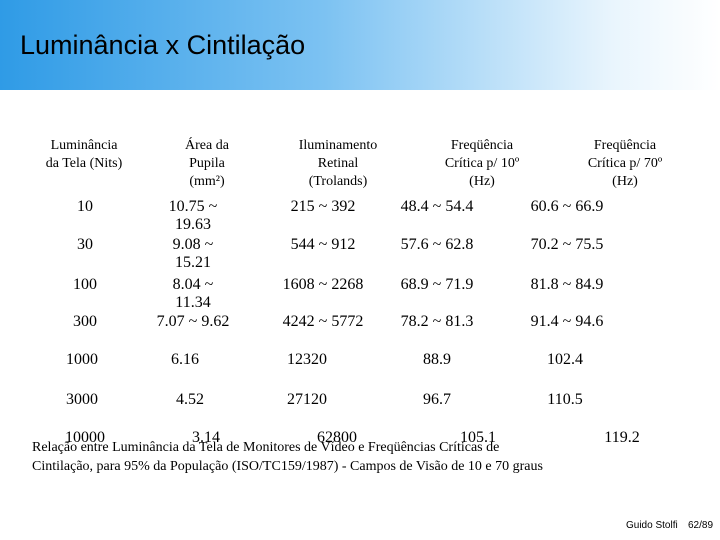 Image resolution: width=720 pixels, height=540 pixels. I want to click on header-line: (mm²), so click(207, 181).